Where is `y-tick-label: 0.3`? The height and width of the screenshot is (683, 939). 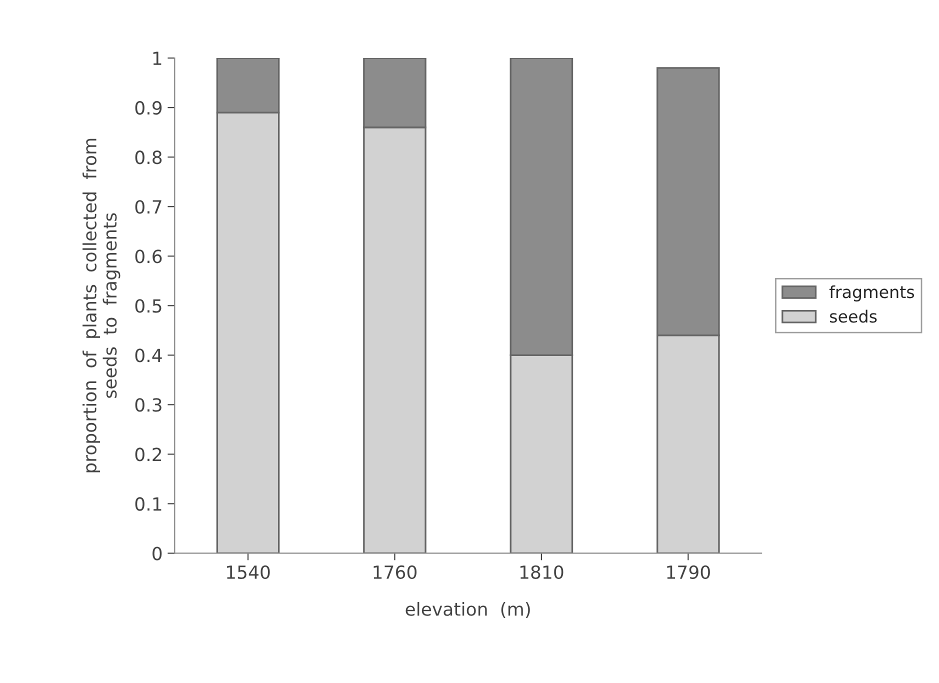
y-tick-label: 0.3 is located at coordinates (148, 405).